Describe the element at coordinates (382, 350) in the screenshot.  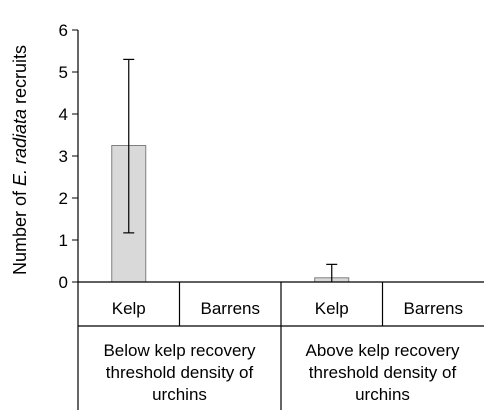
I see `group-label-line: Above kelp recovery` at that location.